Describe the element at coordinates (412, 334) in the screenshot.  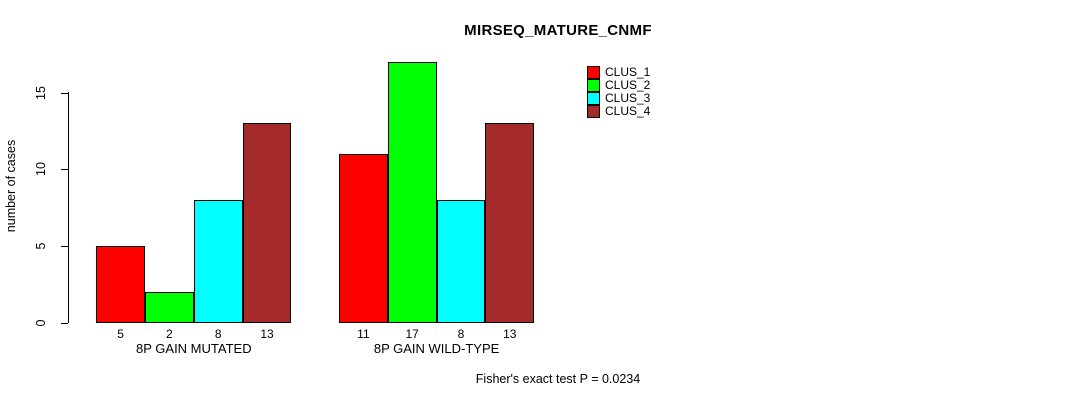
I see `bar-value-label: 17` at that location.